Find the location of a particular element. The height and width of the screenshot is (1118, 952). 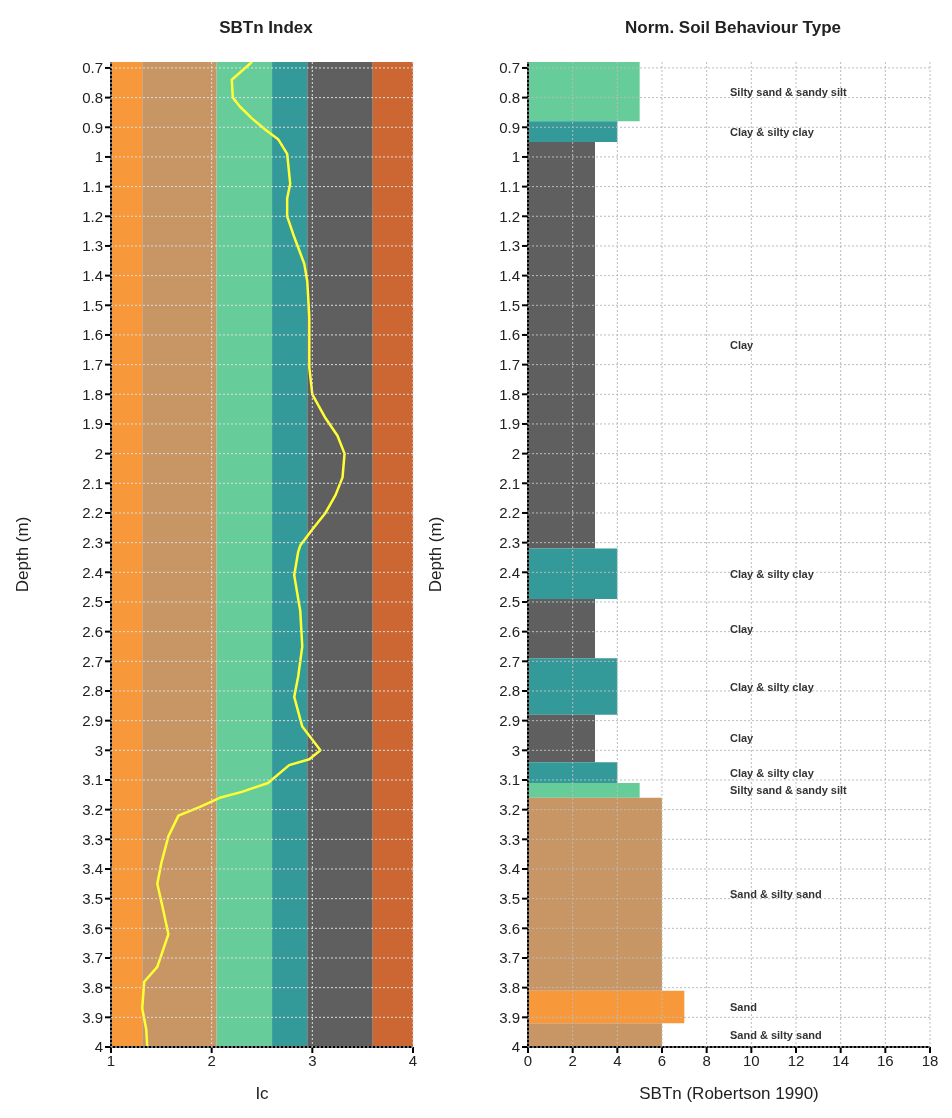

chart-title: SBTn Index is located at coordinates (266, 28).